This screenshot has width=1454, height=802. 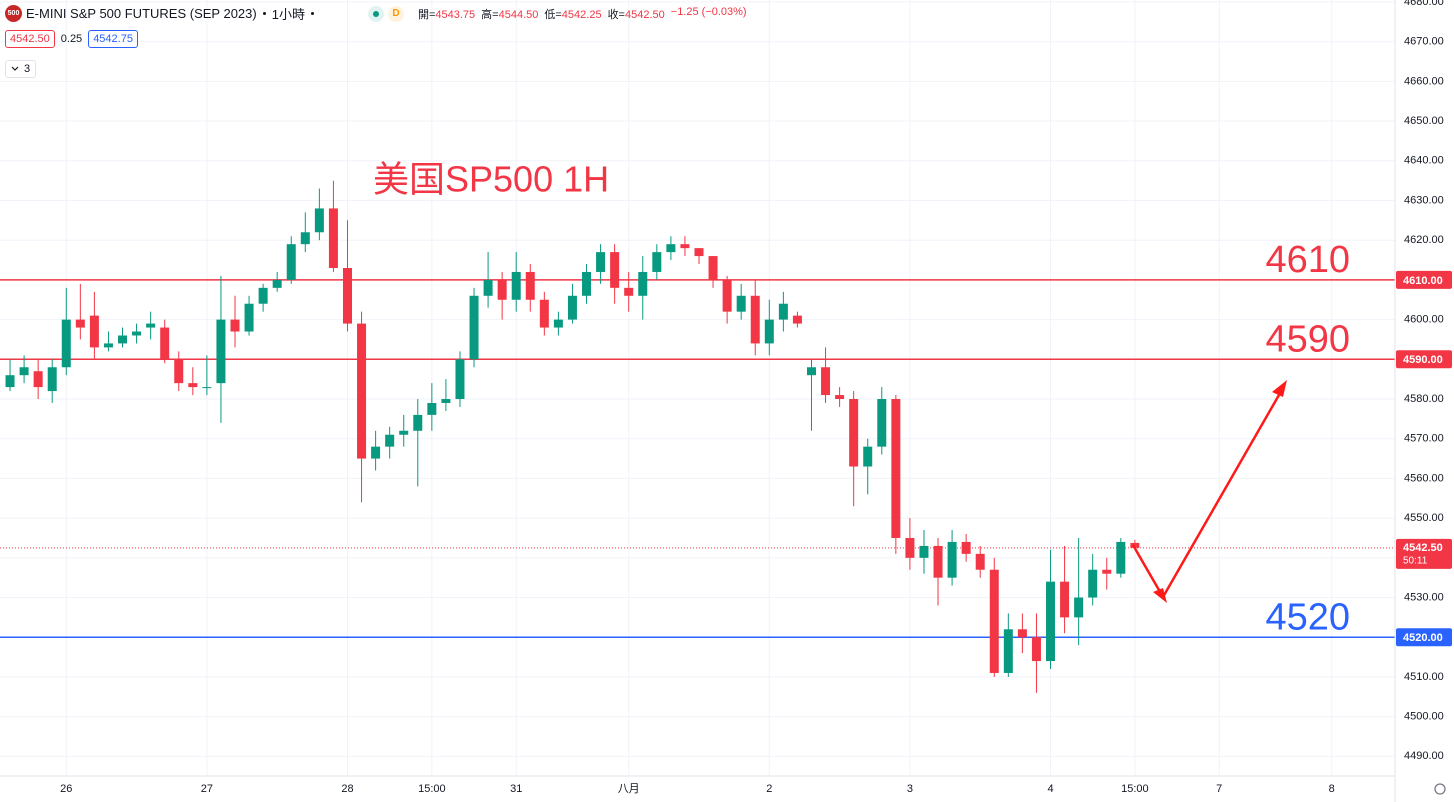 I want to click on y-tick-label: 4550.00, so click(x=1424, y=518).